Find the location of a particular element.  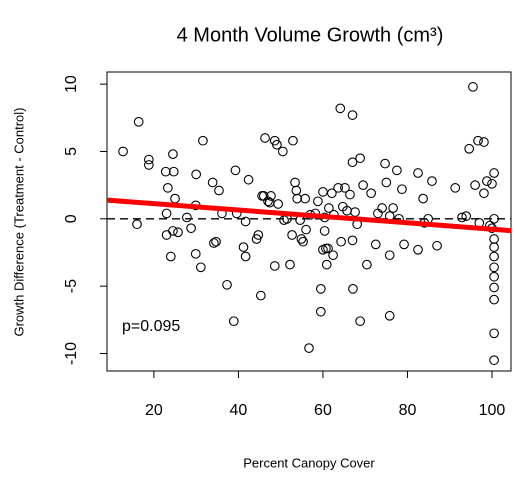

y-axis-label: Growth Difference (Treatment - Control) is located at coordinates (18, 221).